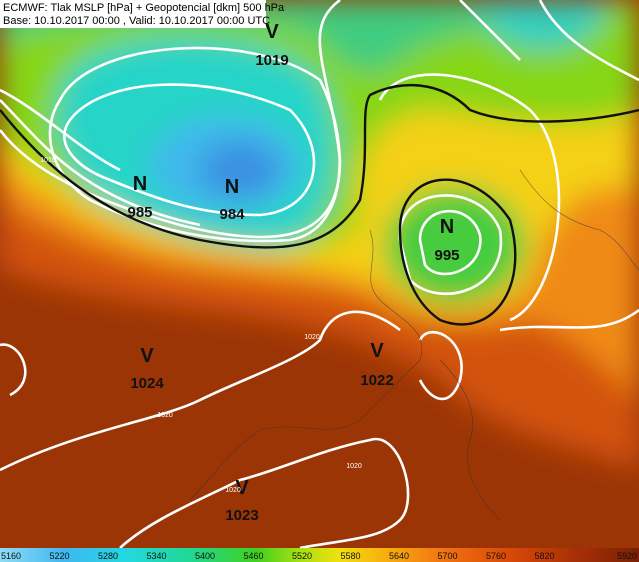  Describe the element at coordinates (302, 556) in the screenshot. I see `colorbar-label: 5520` at that location.